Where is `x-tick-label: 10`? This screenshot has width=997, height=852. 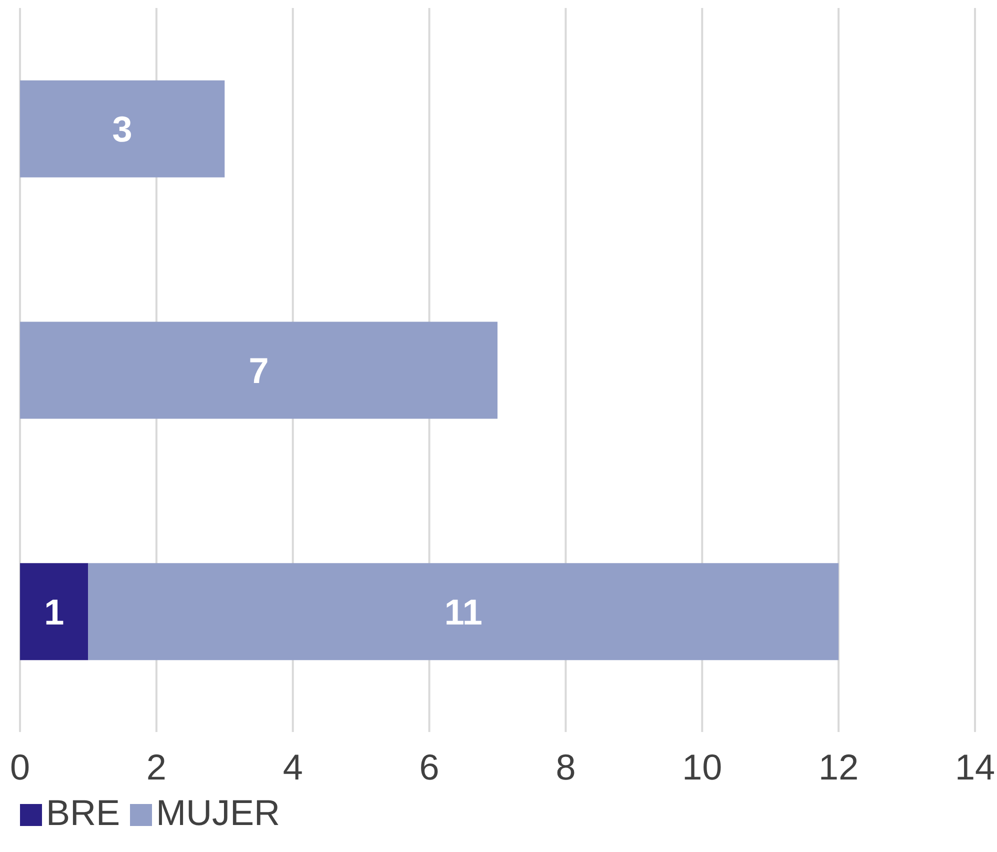
x-tick-label: 10 is located at coordinates (702, 767).